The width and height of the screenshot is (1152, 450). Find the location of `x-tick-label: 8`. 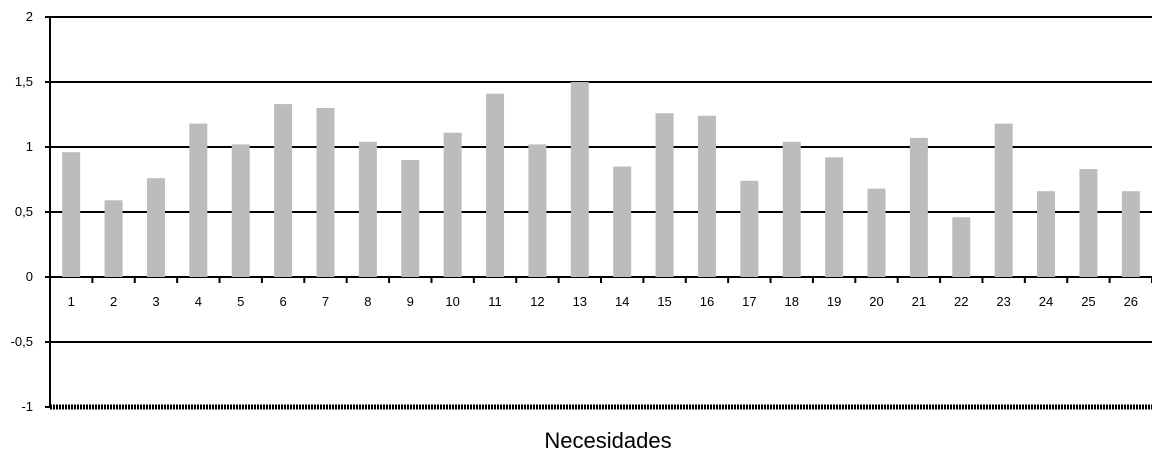

x-tick-label: 8 is located at coordinates (367, 301).